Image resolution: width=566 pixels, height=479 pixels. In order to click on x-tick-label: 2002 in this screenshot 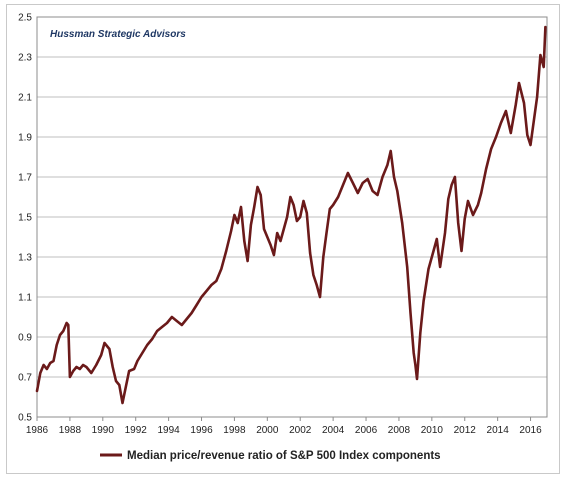, I will do `click(300, 430)`.